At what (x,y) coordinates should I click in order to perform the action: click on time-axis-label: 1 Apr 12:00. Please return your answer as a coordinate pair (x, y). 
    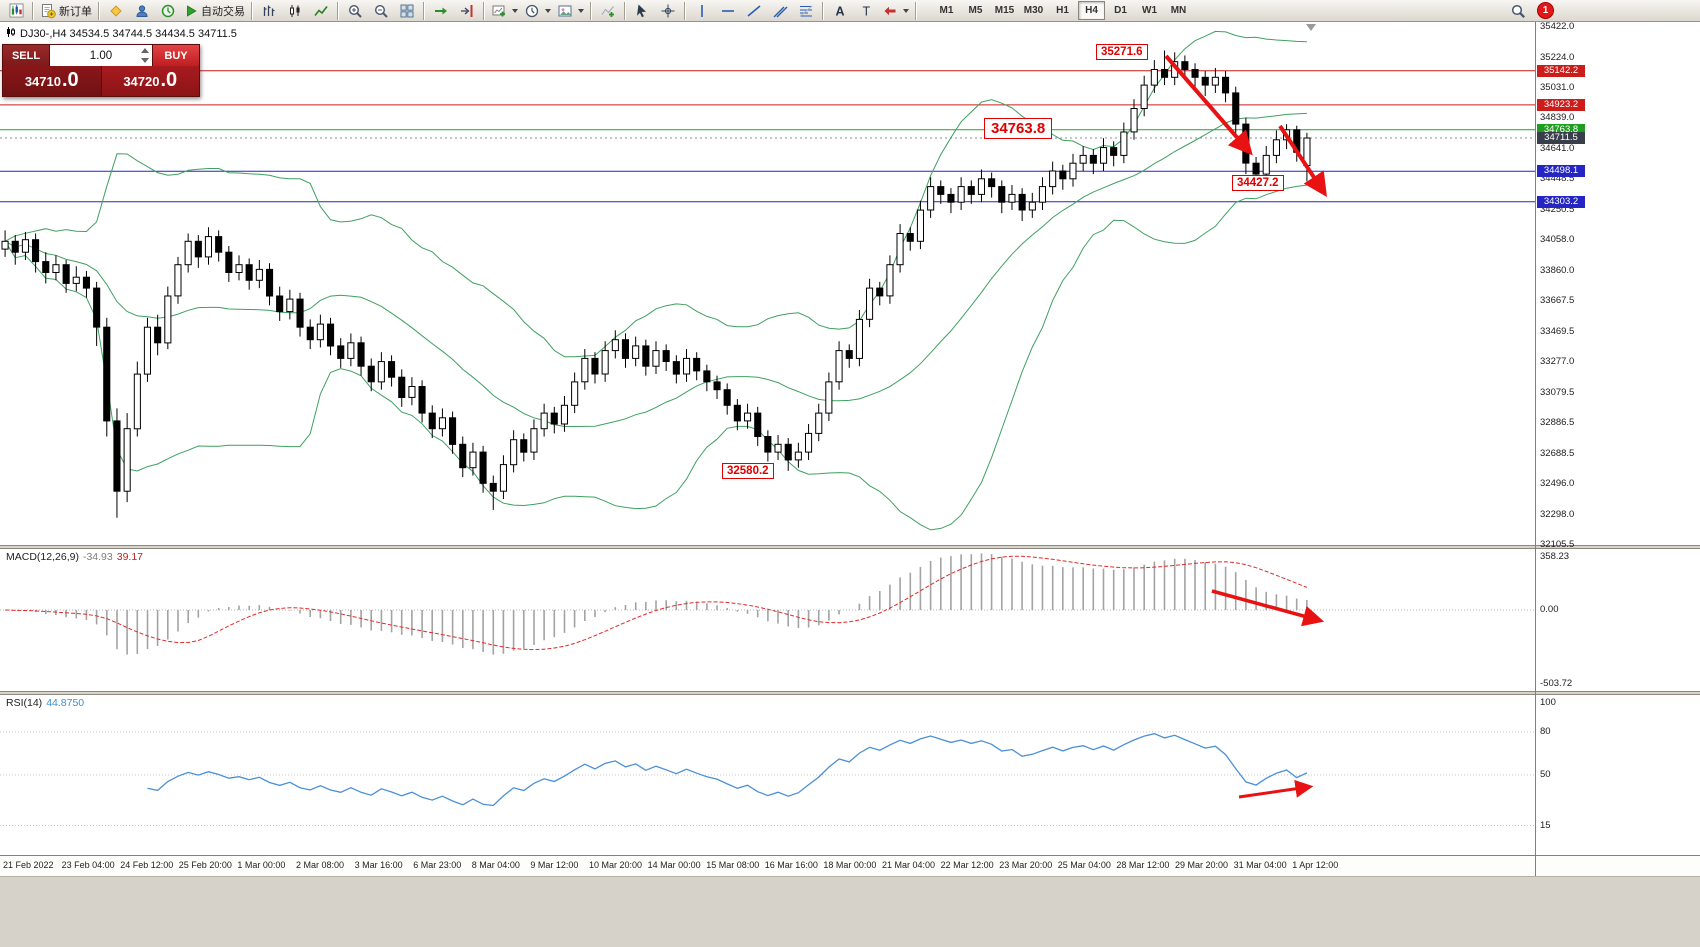
    Looking at the image, I should click on (1315, 865).